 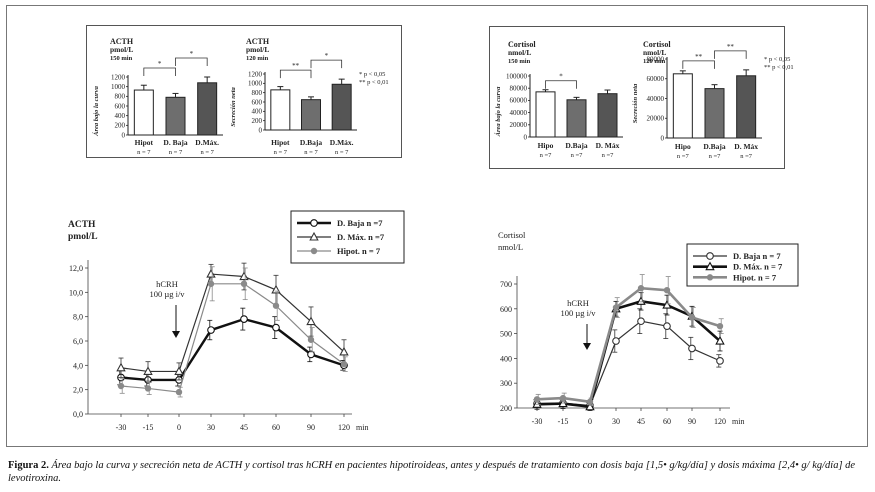 I want to click on line-y-tick-label: 6,0, so click(x=78, y=341).